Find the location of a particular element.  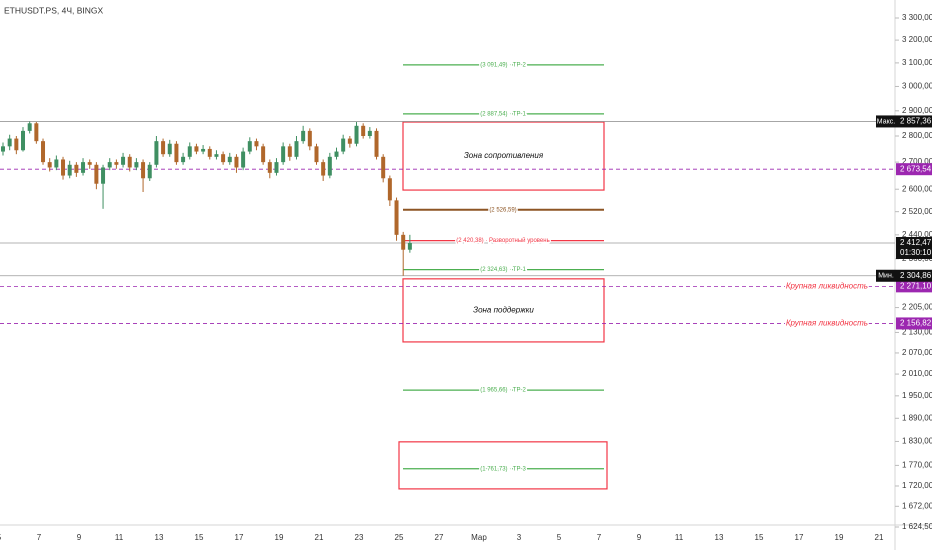

liquidity-note: Крупная ликвидность is located at coordinates (827, 285).